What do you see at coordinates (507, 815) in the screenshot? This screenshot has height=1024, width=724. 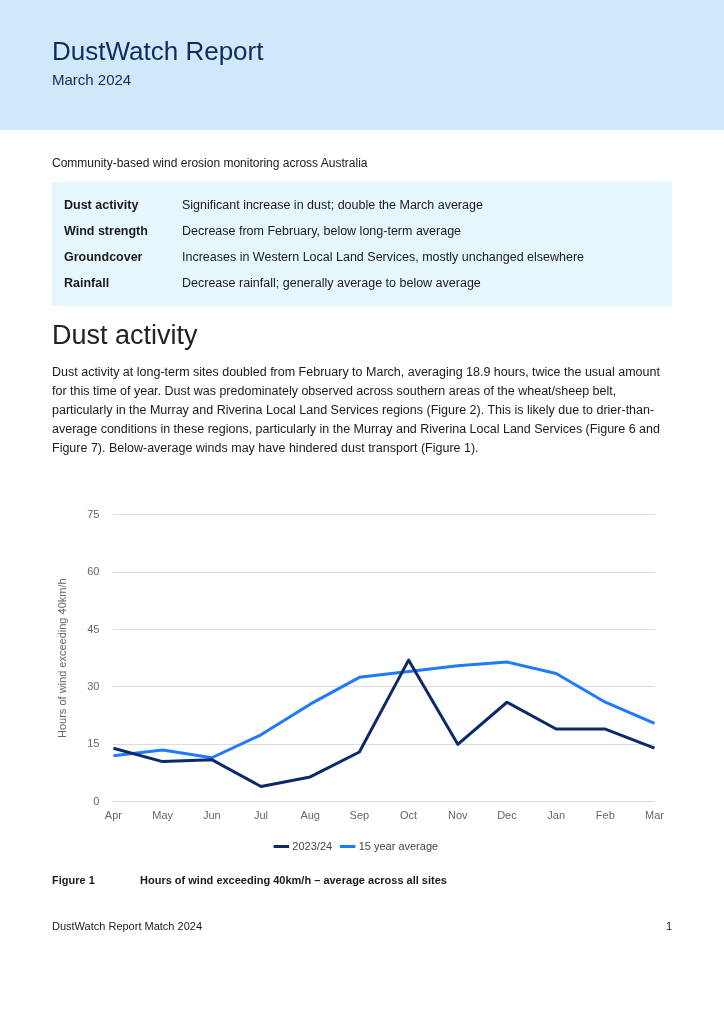 I see `x-tick-label: Dec` at bounding box center [507, 815].